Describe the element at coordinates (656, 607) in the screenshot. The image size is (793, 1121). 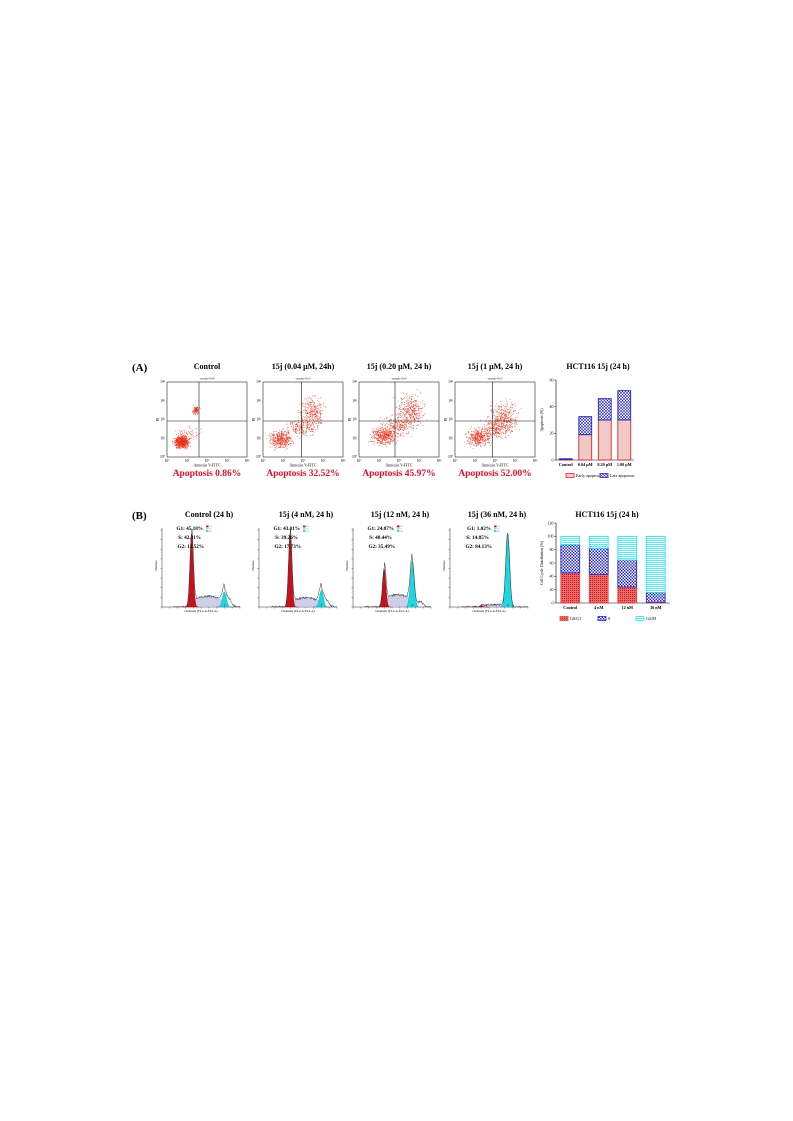
I see `x-tick-label: 36 nM` at that location.